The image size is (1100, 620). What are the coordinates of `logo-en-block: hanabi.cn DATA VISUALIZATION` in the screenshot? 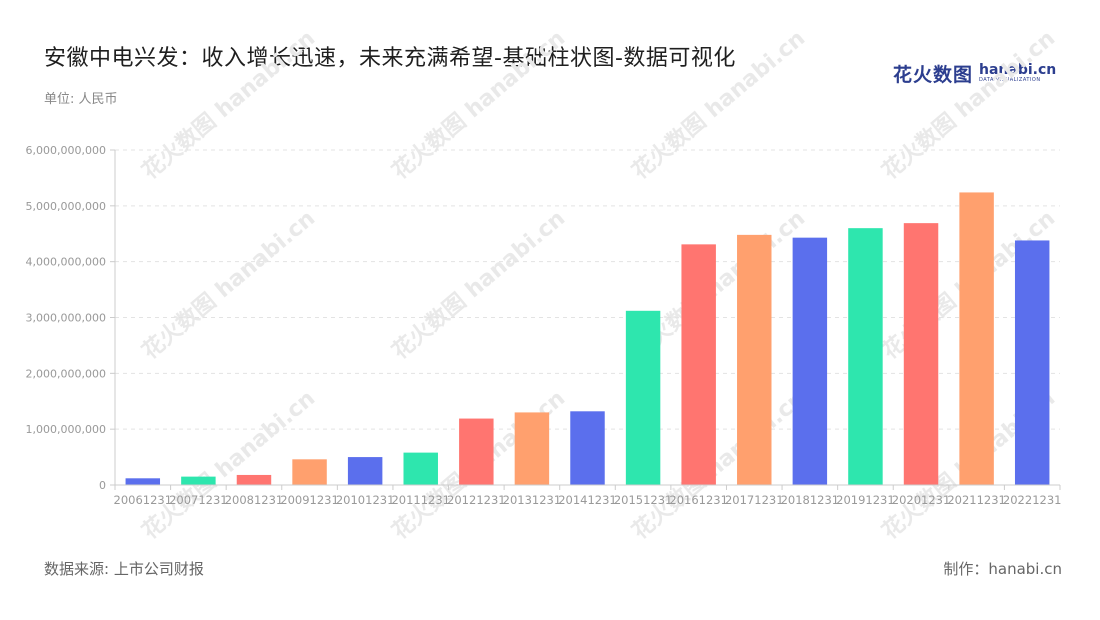 It's located at (1017, 73).